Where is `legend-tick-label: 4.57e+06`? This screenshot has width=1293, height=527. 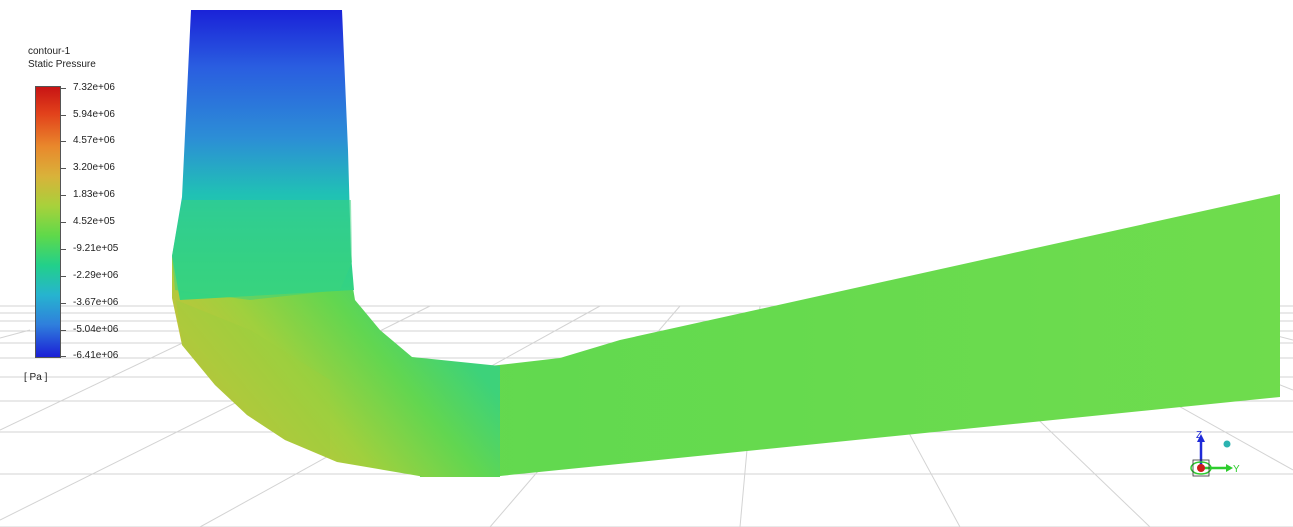
legend-tick-label: 4.57e+06 is located at coordinates (94, 140).